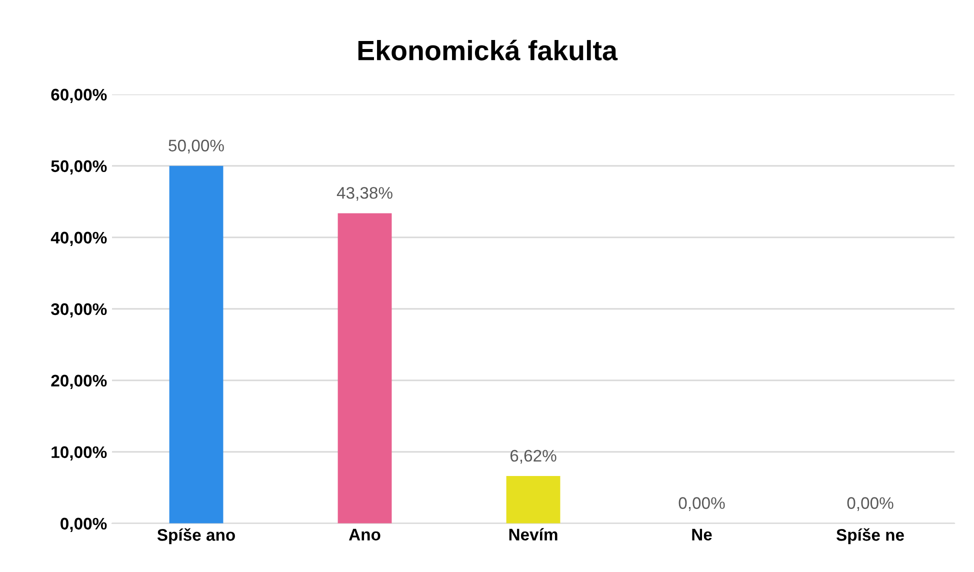 The width and height of the screenshot is (974, 572). What do you see at coordinates (79, 453) in the screenshot?
I see `y-tick-label: 10,00%` at bounding box center [79, 453].